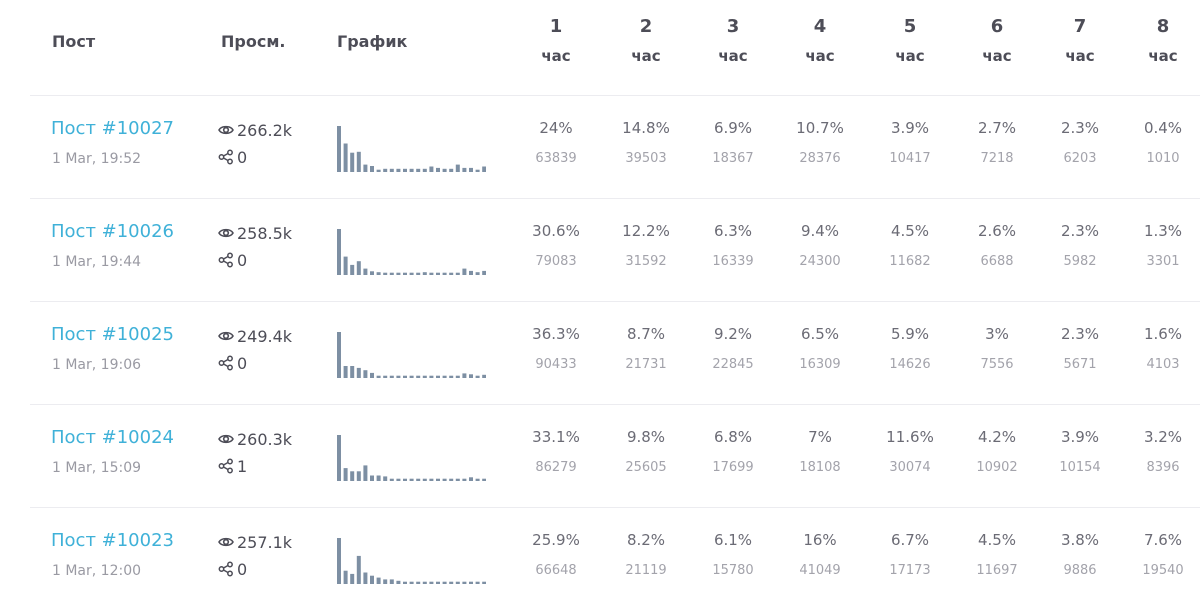  What do you see at coordinates (910, 437) in the screenshot?
I see `hour-percent: 11.6%` at bounding box center [910, 437].